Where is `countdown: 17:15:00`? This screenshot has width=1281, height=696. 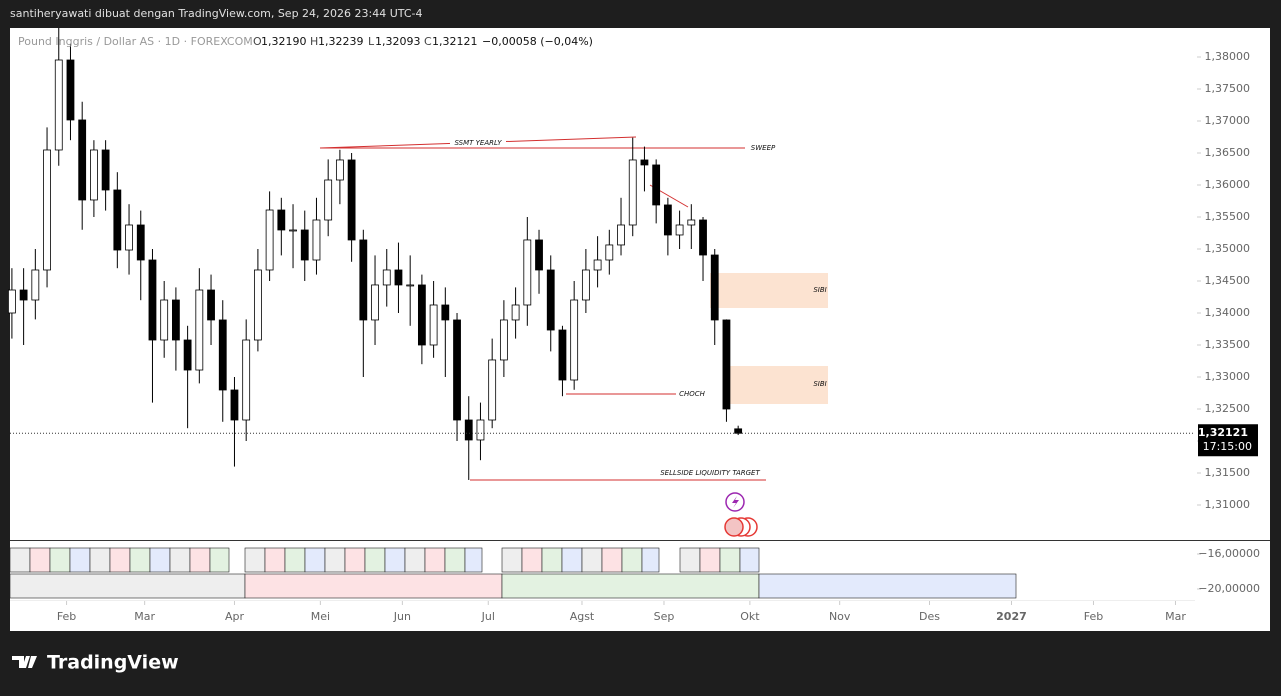 countdown: 17:15:00 is located at coordinates (1227, 446).